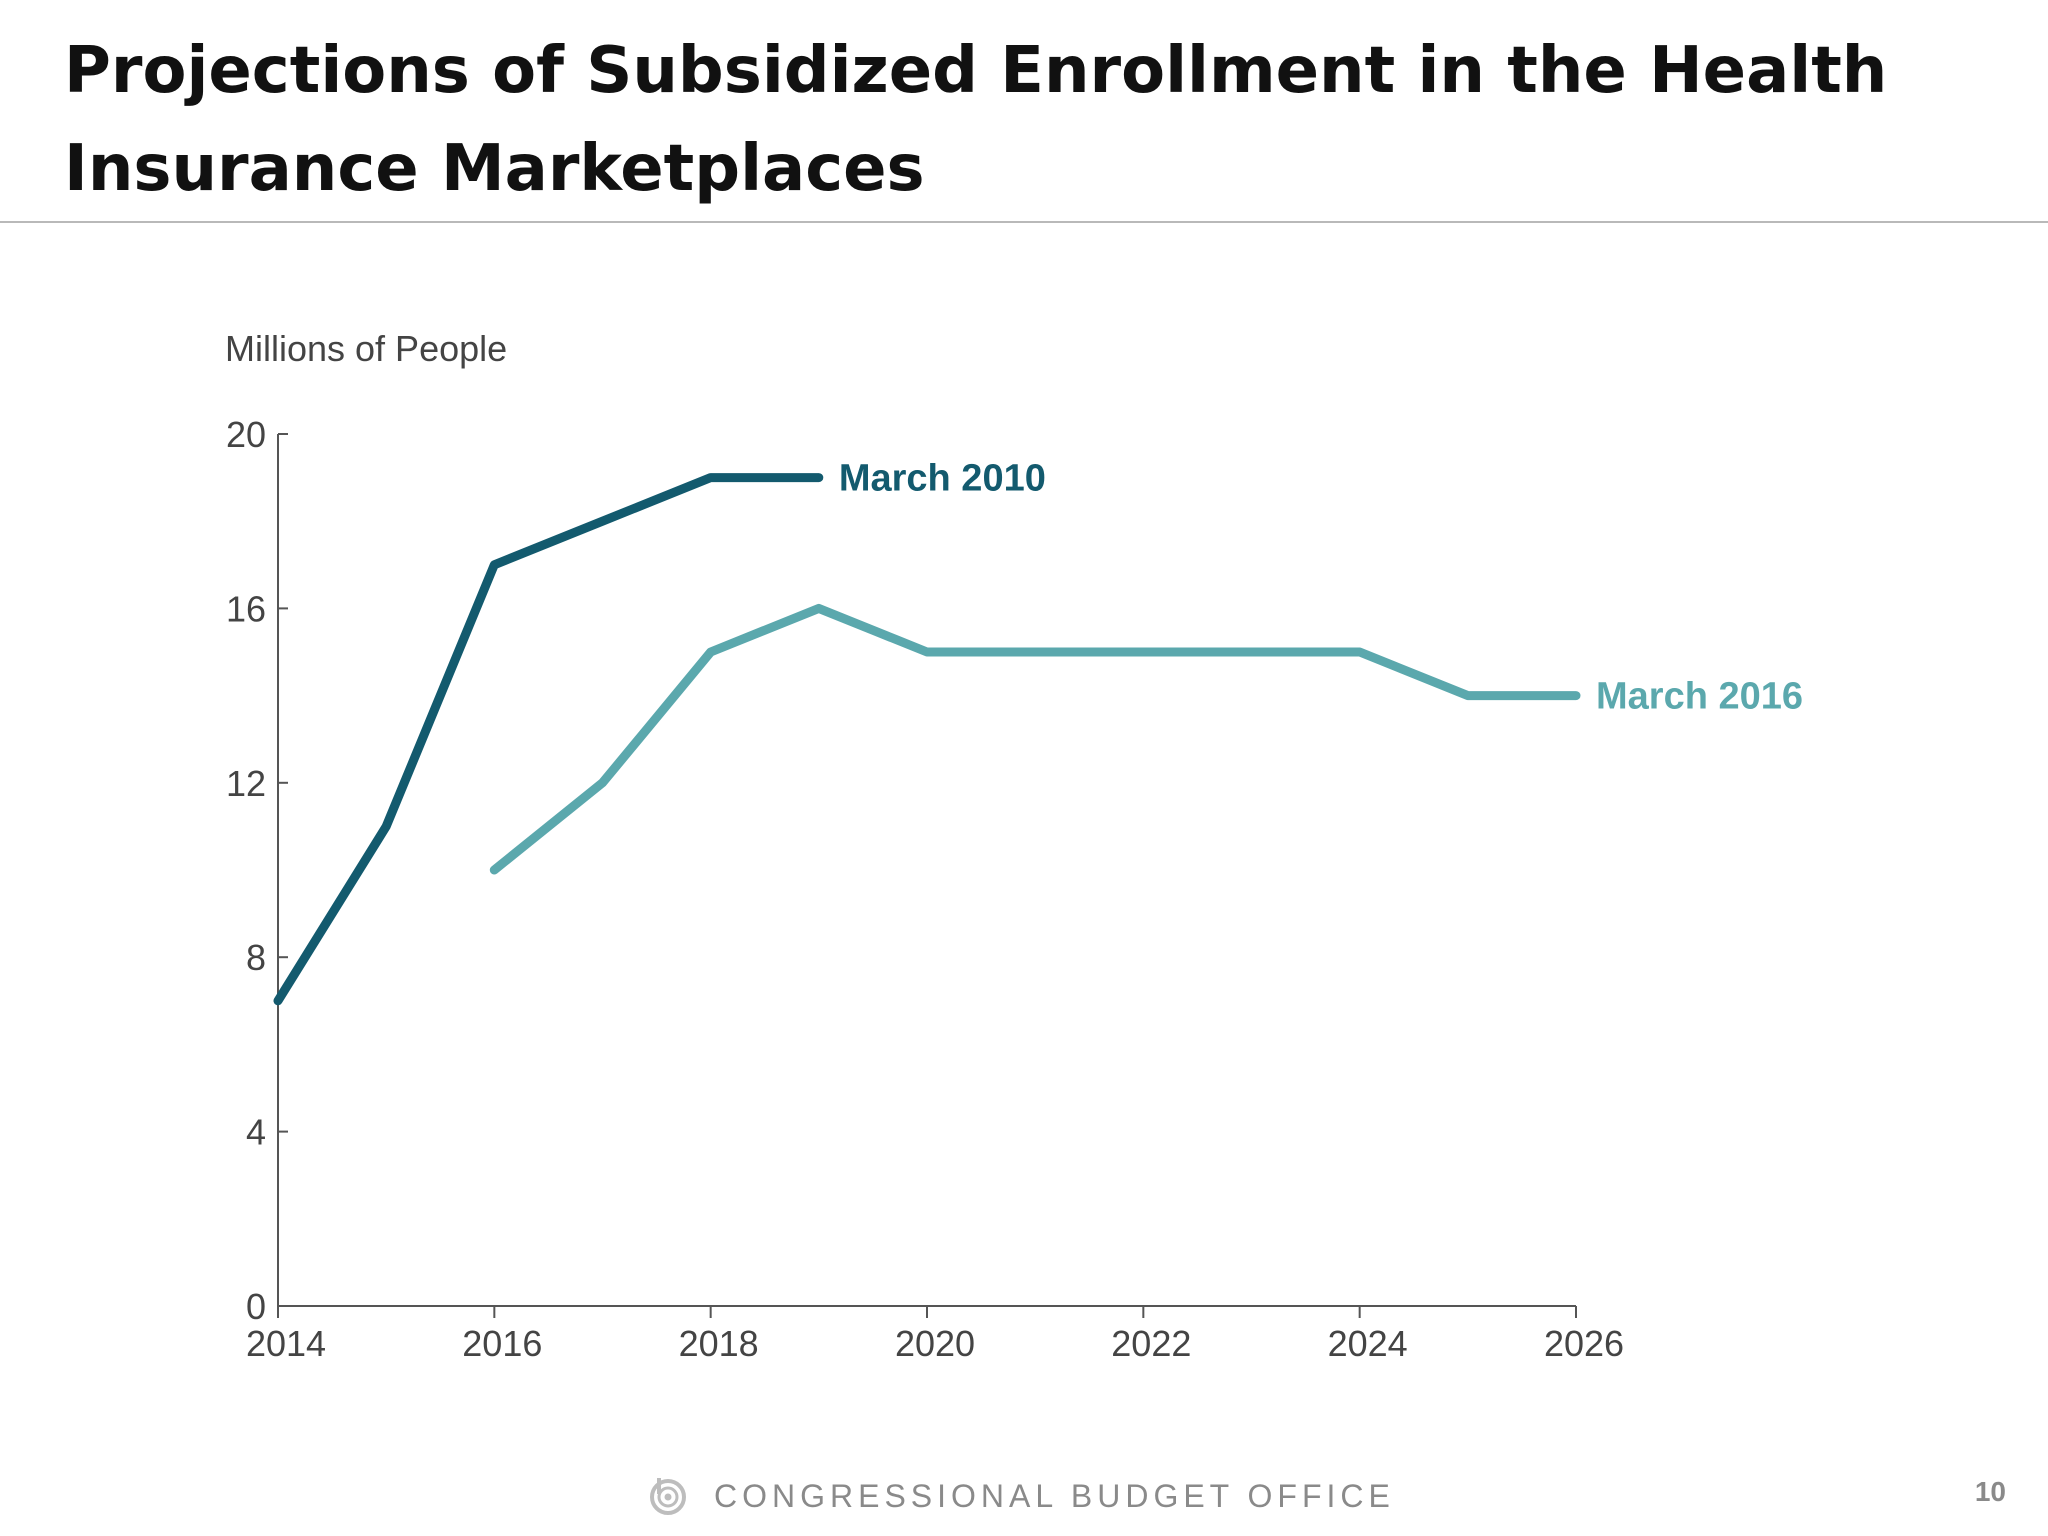  What do you see at coordinates (246, 434) in the screenshot?
I see `y-tick-label: 20` at bounding box center [246, 434].